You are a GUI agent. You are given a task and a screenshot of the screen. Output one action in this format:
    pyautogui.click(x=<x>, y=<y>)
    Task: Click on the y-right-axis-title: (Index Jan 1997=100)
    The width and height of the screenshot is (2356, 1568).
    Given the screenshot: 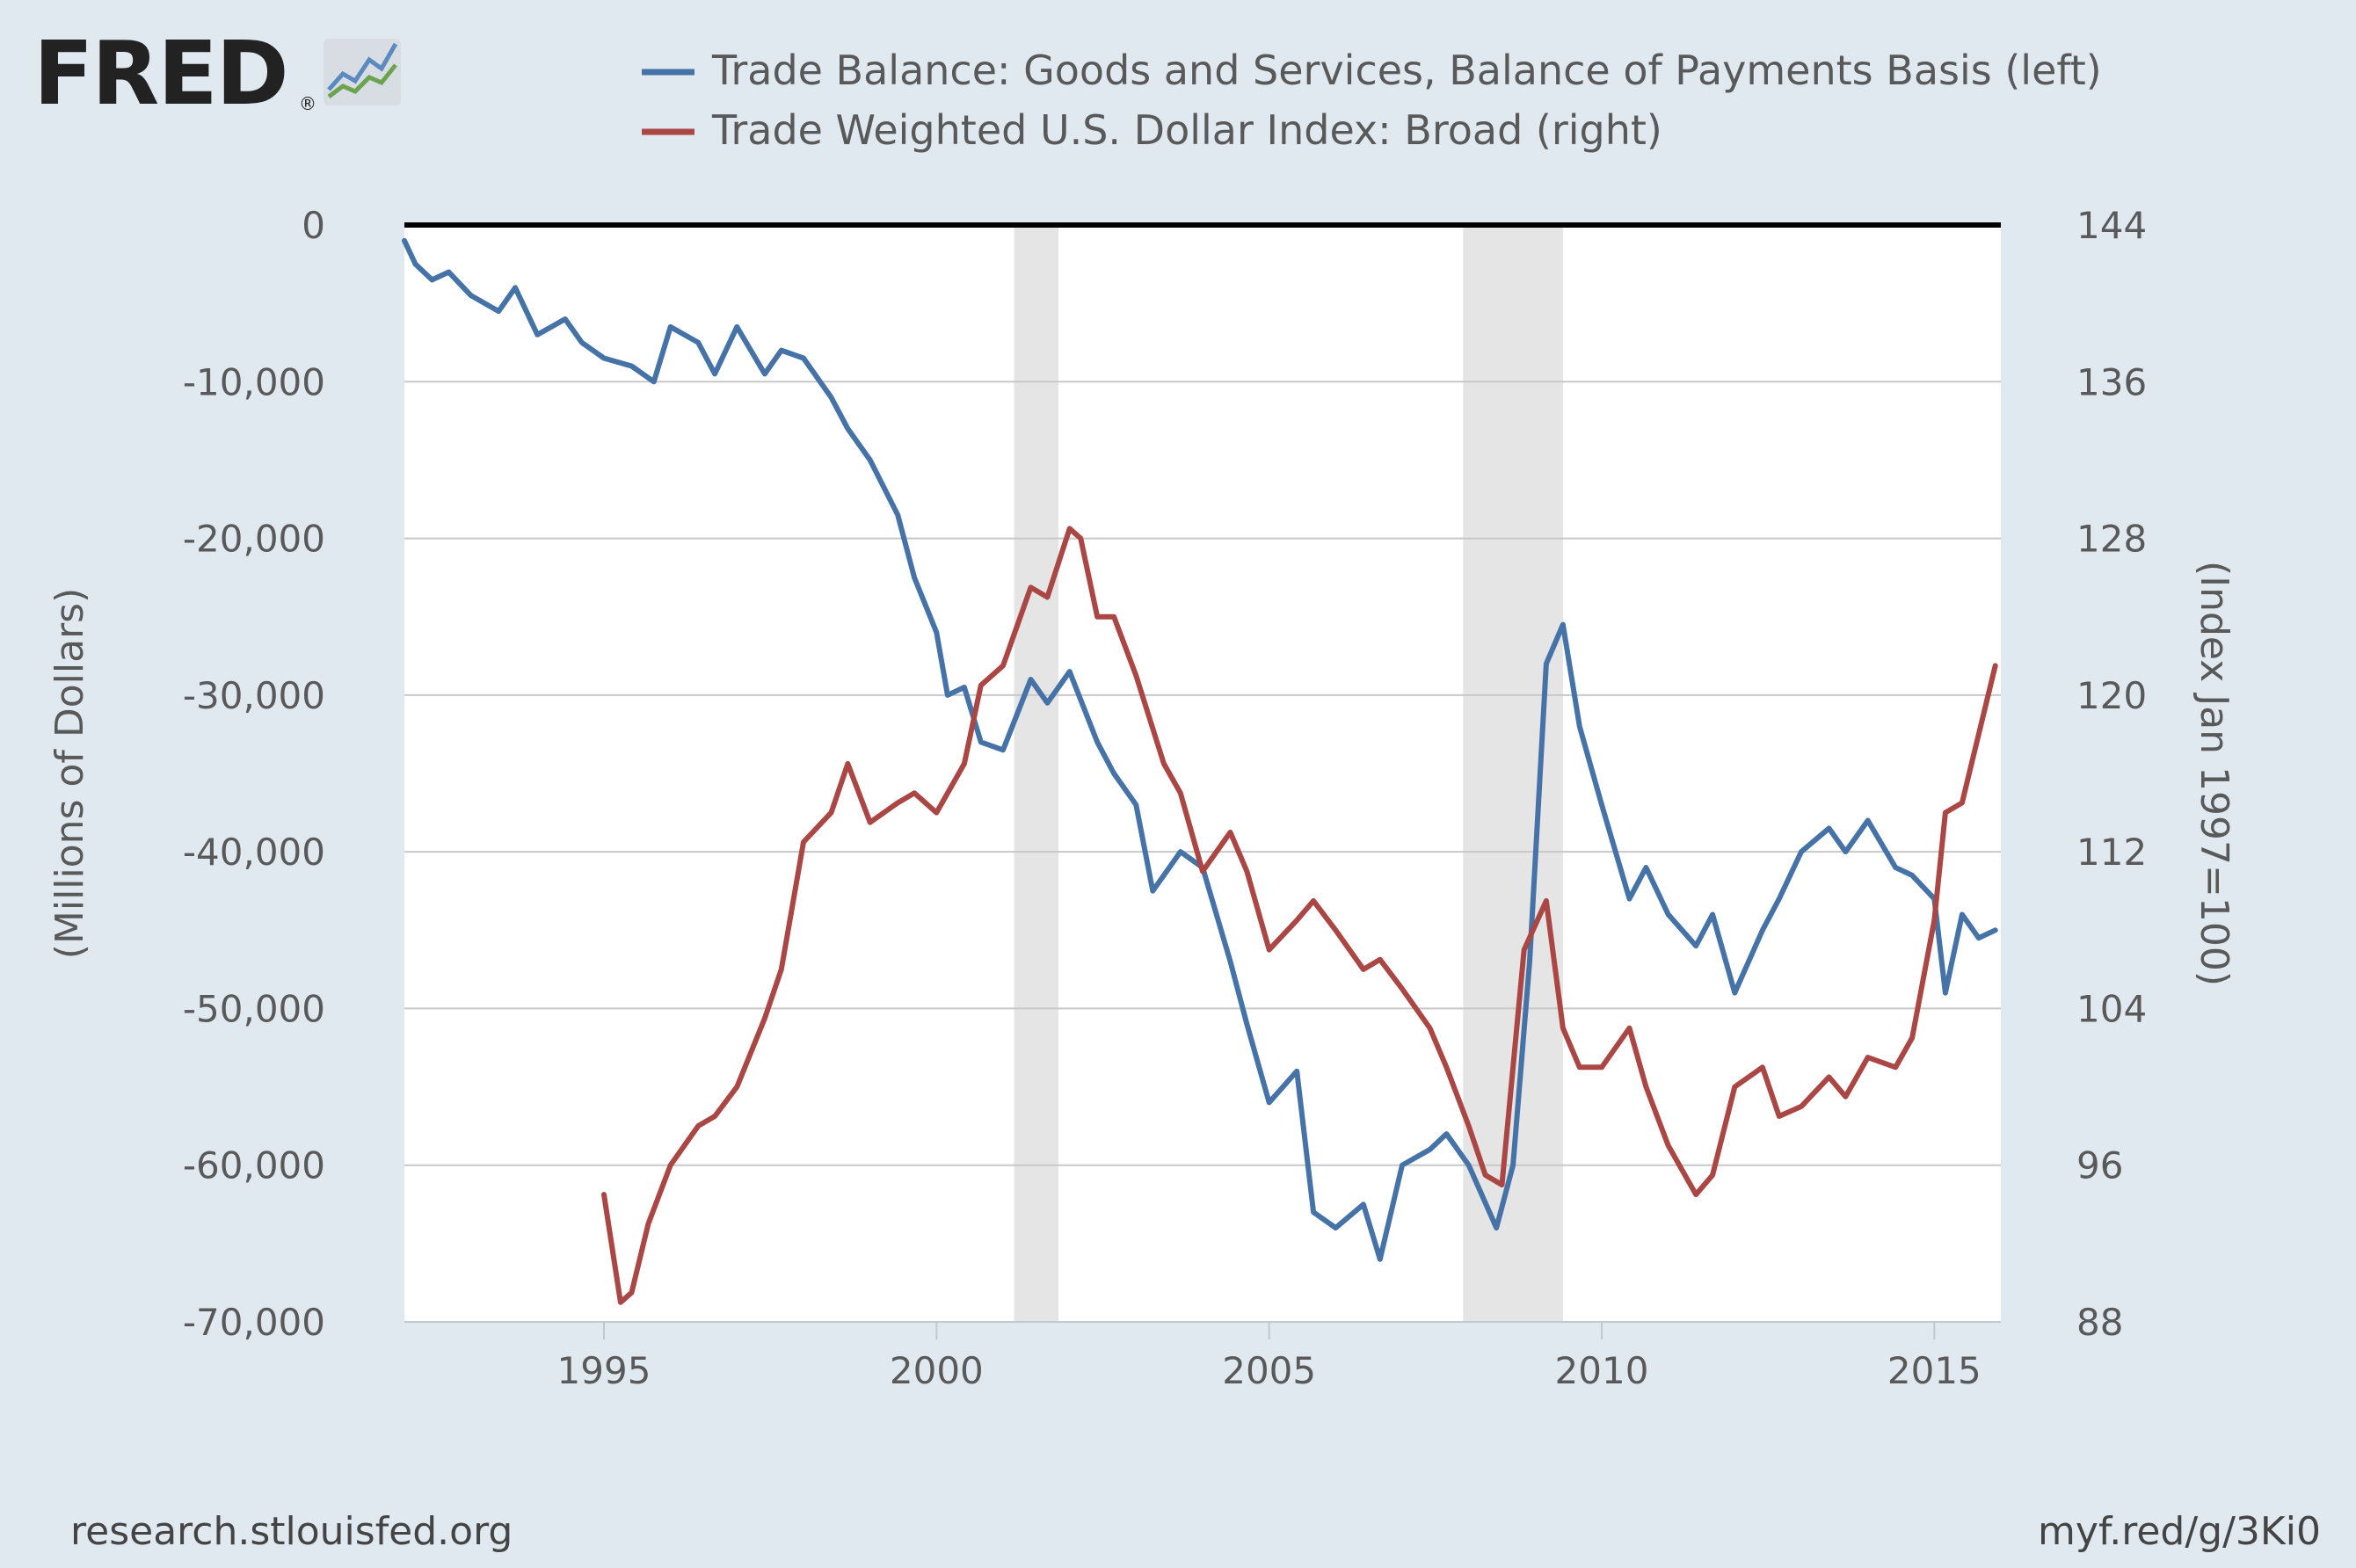 What is the action you would take?
    pyautogui.click(x=2214, y=773)
    